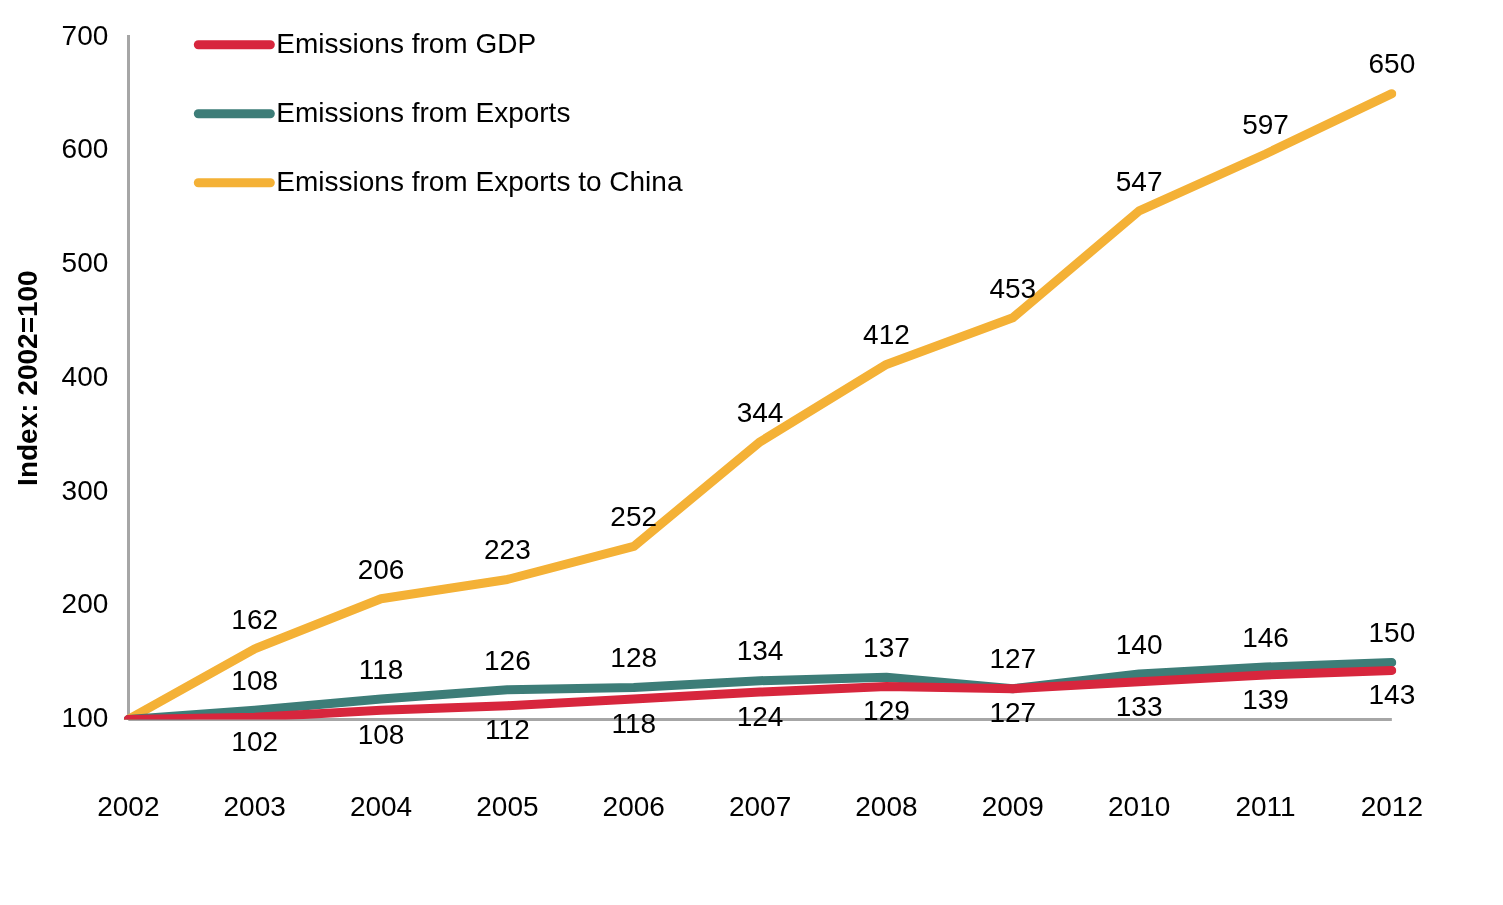  Describe the element at coordinates (1139, 806) in the screenshot. I see `x-tick-label: 2010` at that location.